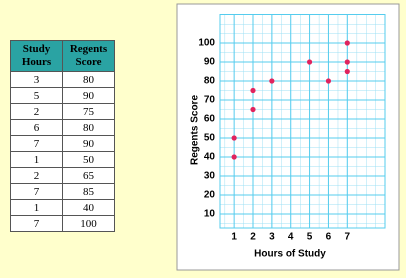 The height and width of the screenshot is (278, 406). I want to click on table-row: 1 50, so click(62, 159).